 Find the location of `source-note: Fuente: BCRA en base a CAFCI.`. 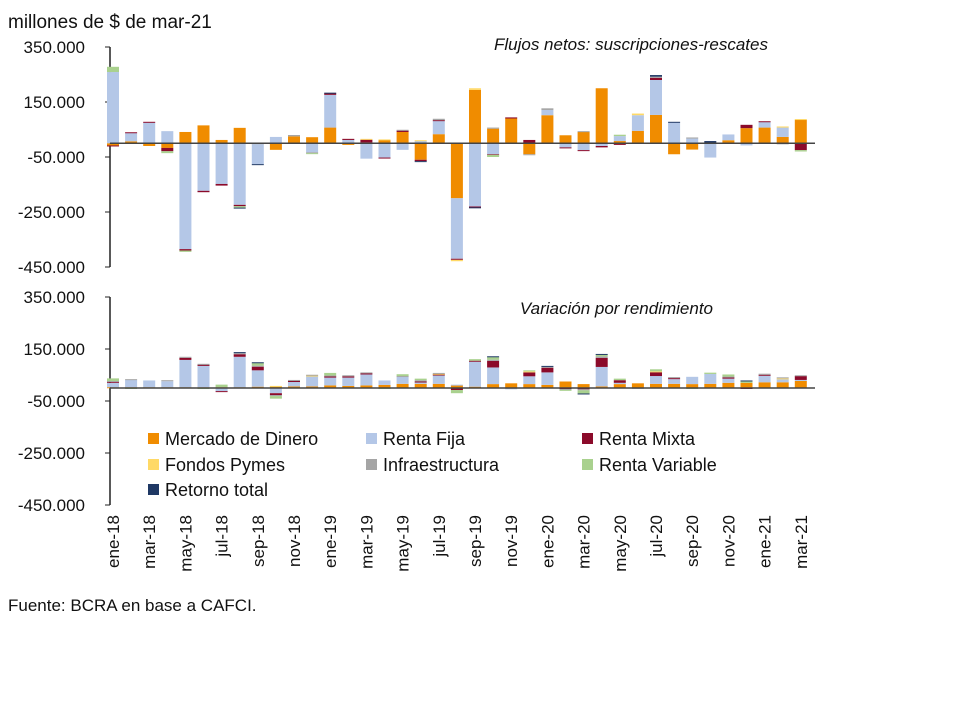

source-note: Fuente: BCRA en base a CAFCI. is located at coordinates (132, 605).